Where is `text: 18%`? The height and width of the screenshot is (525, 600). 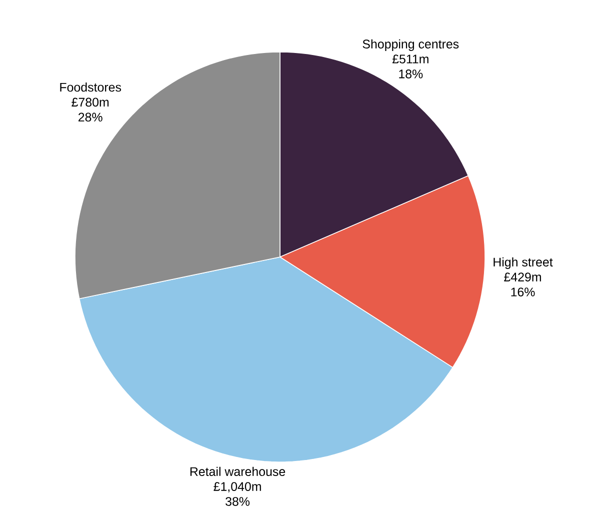
text: 18% is located at coordinates (411, 74).